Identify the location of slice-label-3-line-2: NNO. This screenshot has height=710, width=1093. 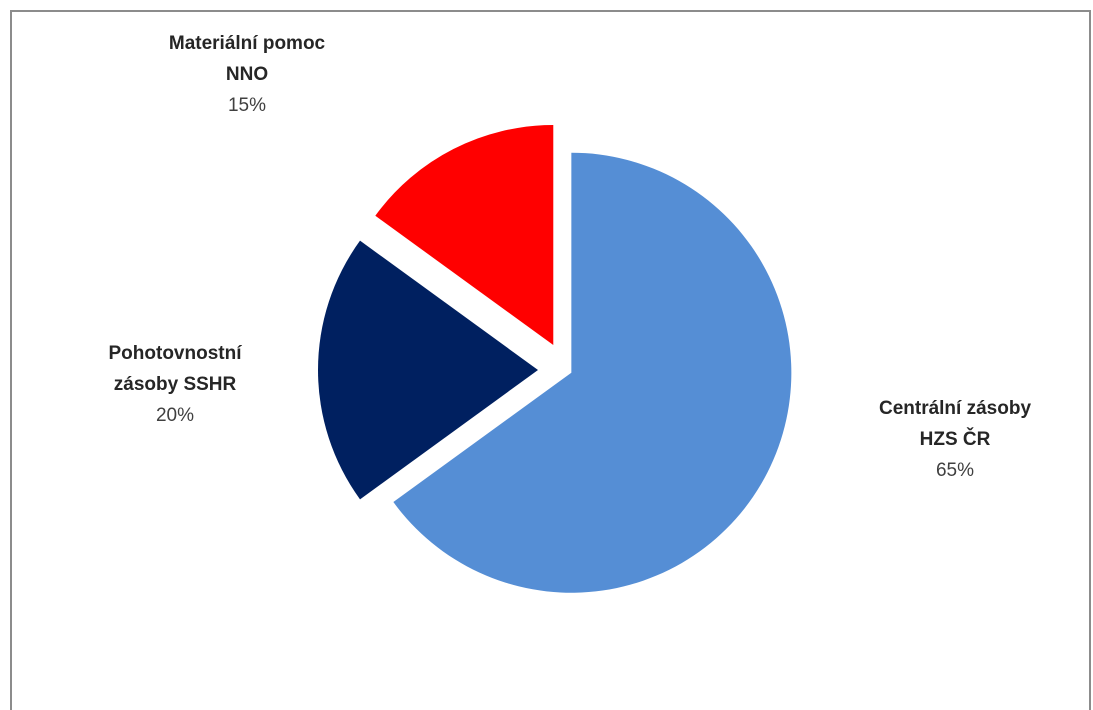
(247, 74).